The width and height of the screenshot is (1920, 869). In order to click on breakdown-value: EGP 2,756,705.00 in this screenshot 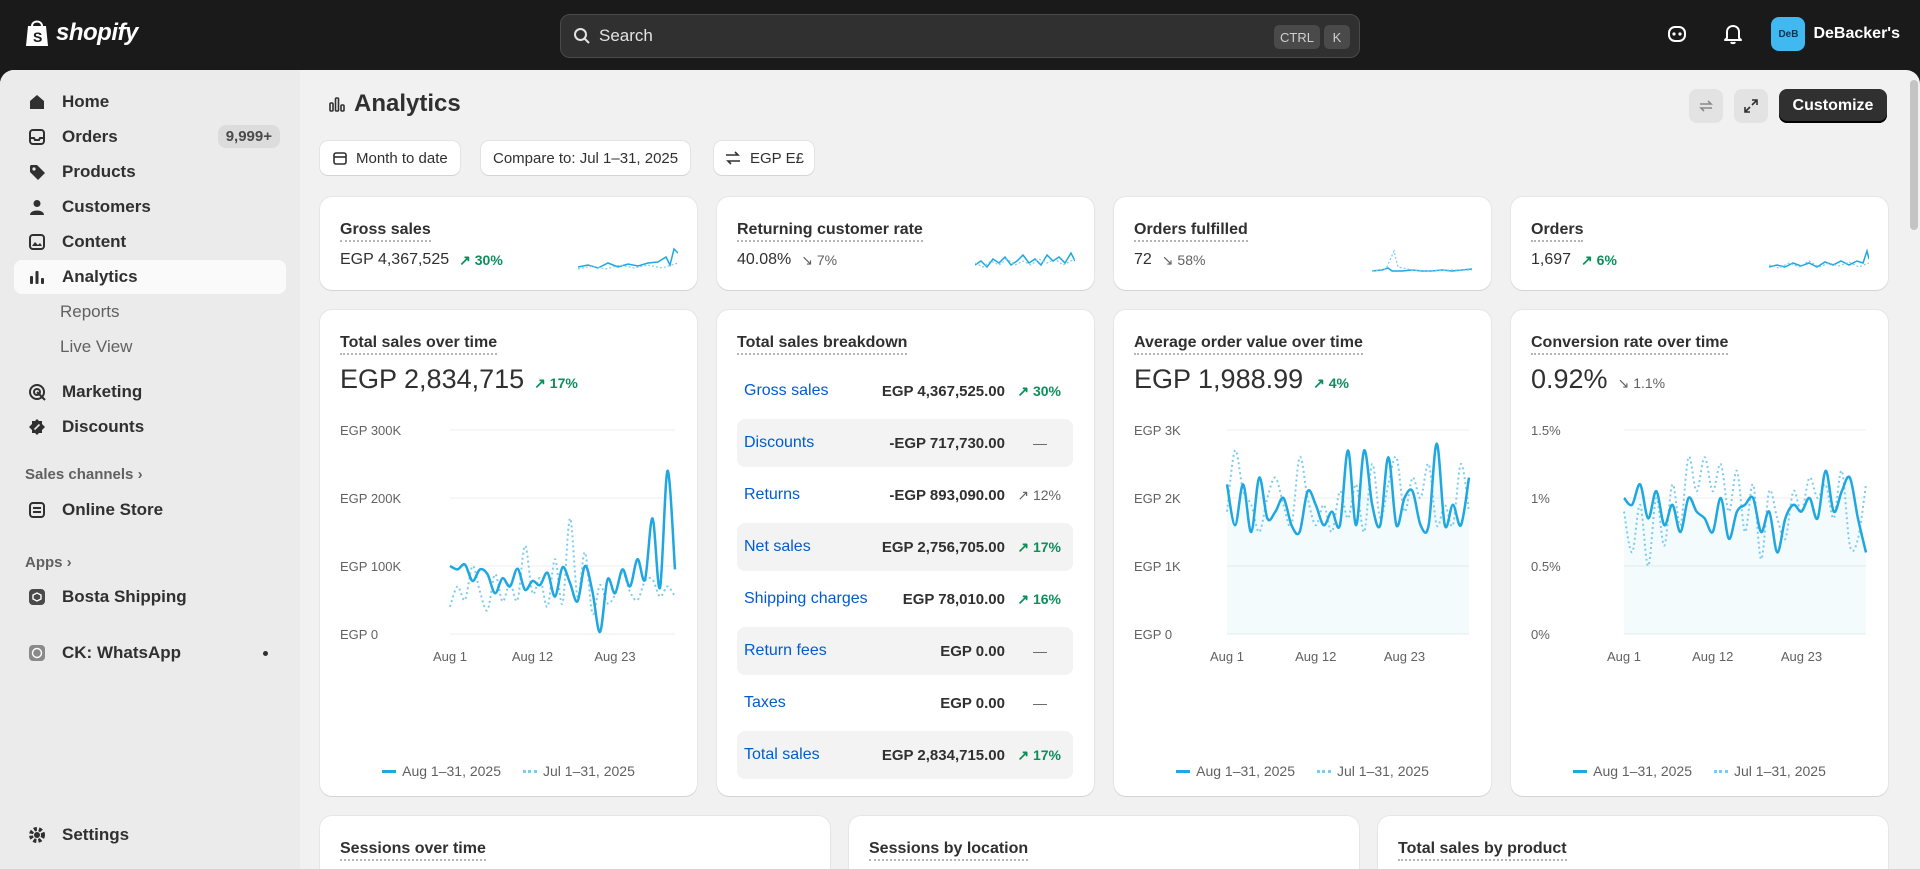, I will do `click(943, 547)`.